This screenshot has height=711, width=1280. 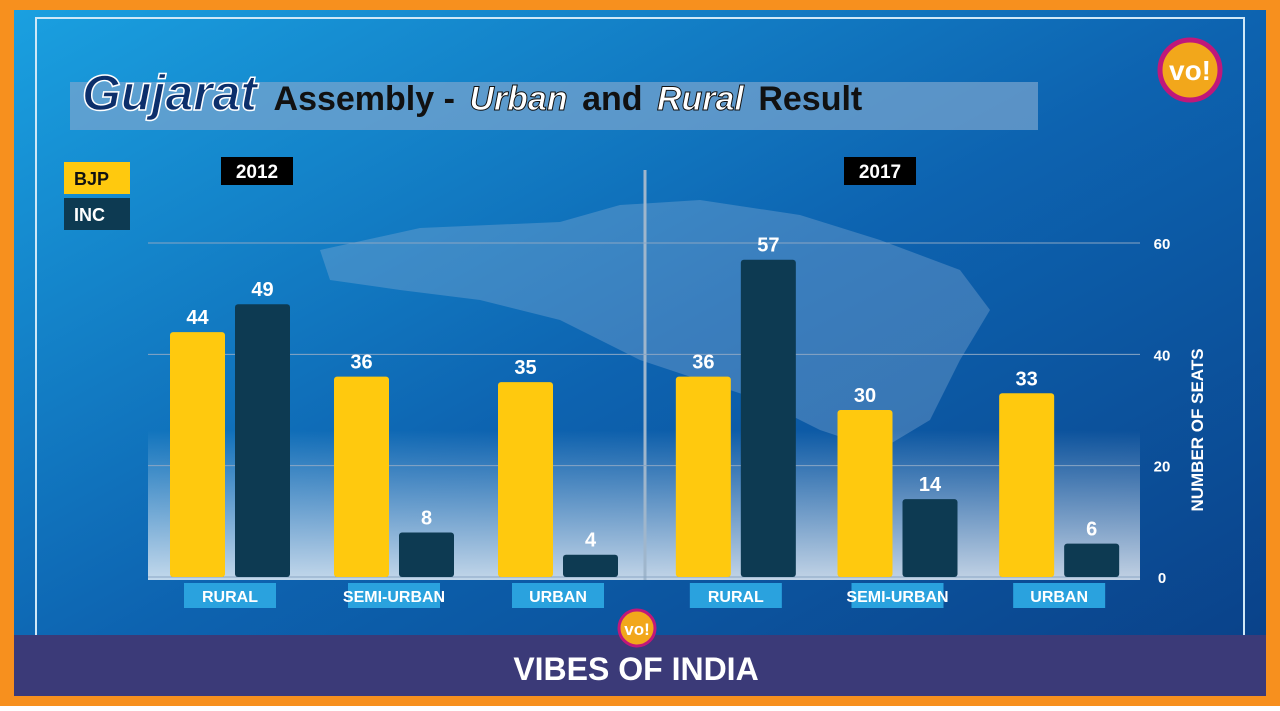 What do you see at coordinates (1091, 530) in the screenshot?
I see `value-label: 6` at bounding box center [1091, 530].